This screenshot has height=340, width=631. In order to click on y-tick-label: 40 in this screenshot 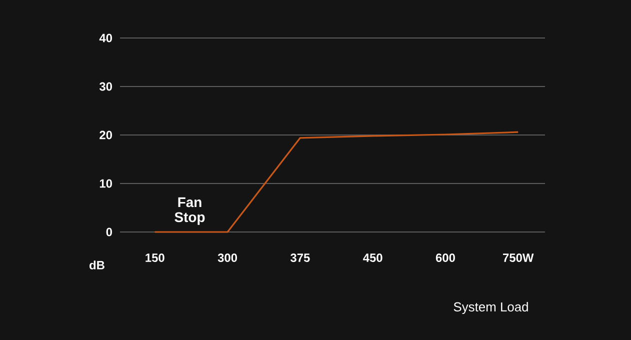, I will do `click(105, 38)`.